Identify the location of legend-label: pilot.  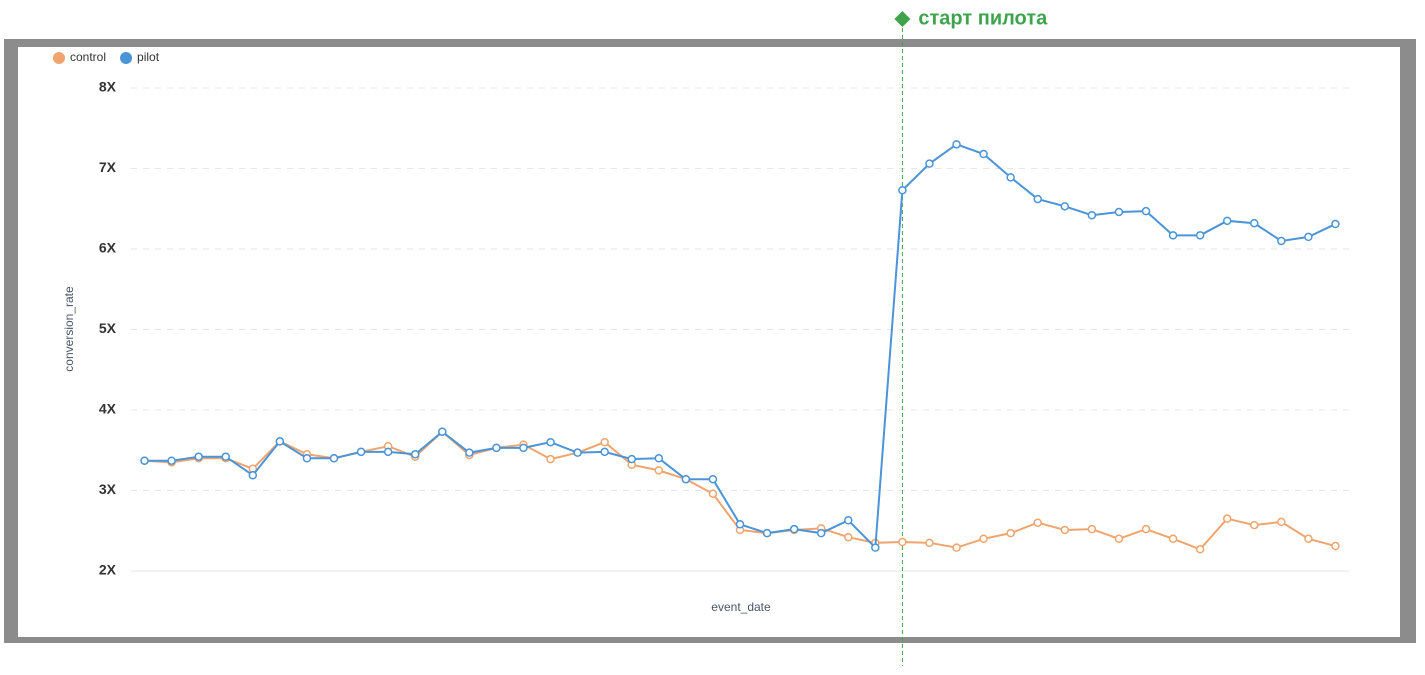
(148, 57).